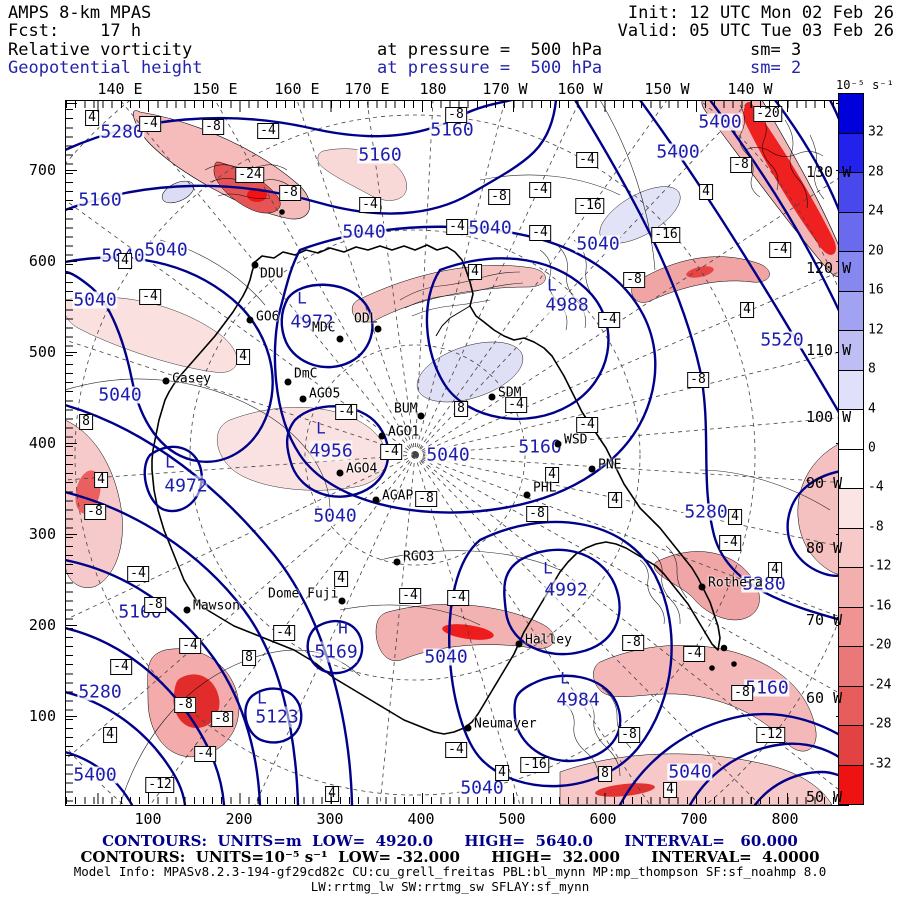  What do you see at coordinates (421, 819) in the screenshot?
I see `bottom-axis-label: 400` at bounding box center [421, 819].